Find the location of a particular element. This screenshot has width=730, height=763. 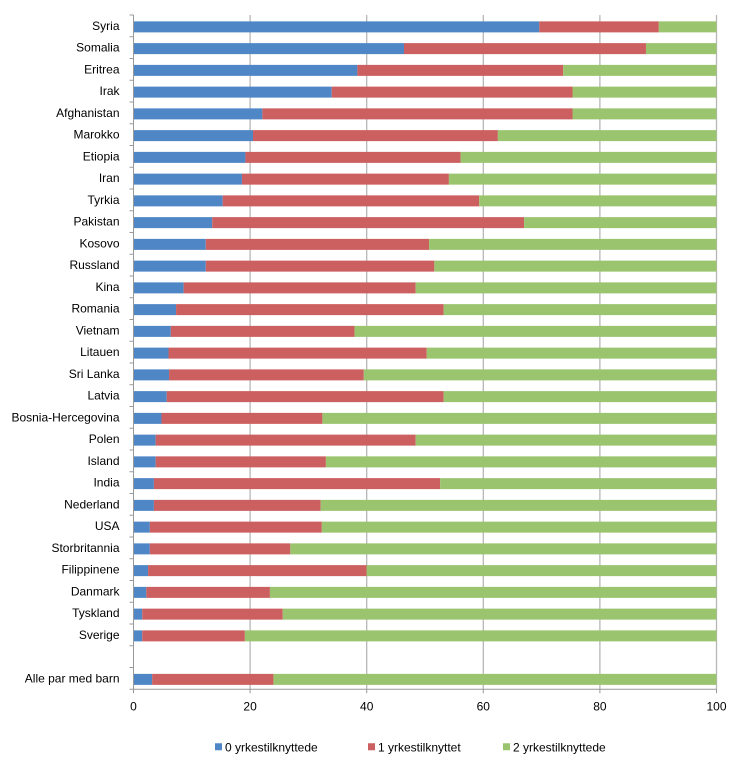

category-label: Afghanistan is located at coordinates (87, 113).